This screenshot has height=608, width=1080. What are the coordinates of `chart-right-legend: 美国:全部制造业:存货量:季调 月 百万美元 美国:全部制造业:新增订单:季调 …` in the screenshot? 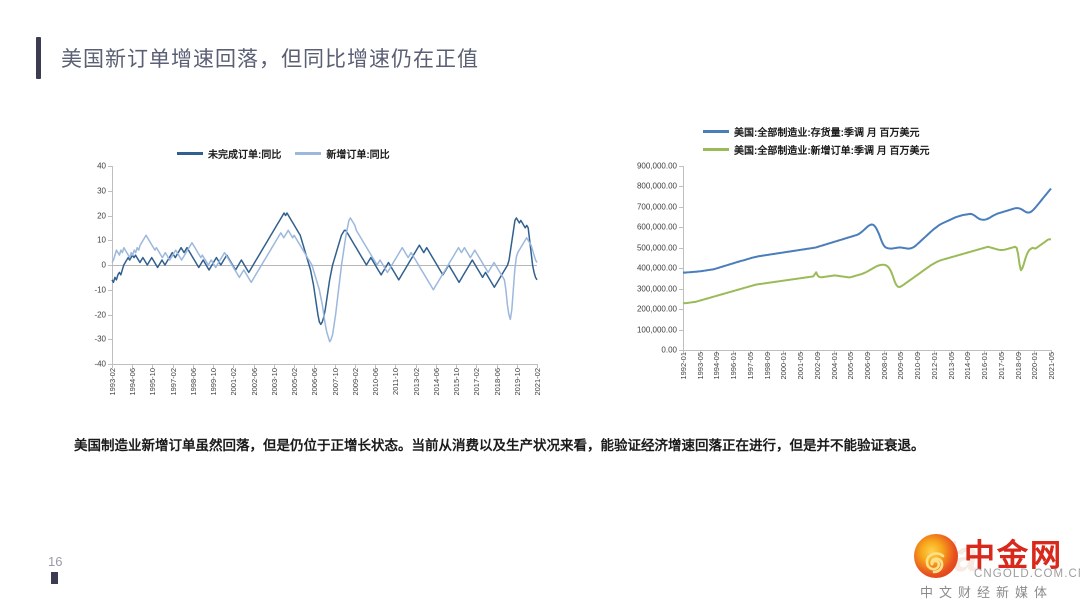 It's located at (823, 140).